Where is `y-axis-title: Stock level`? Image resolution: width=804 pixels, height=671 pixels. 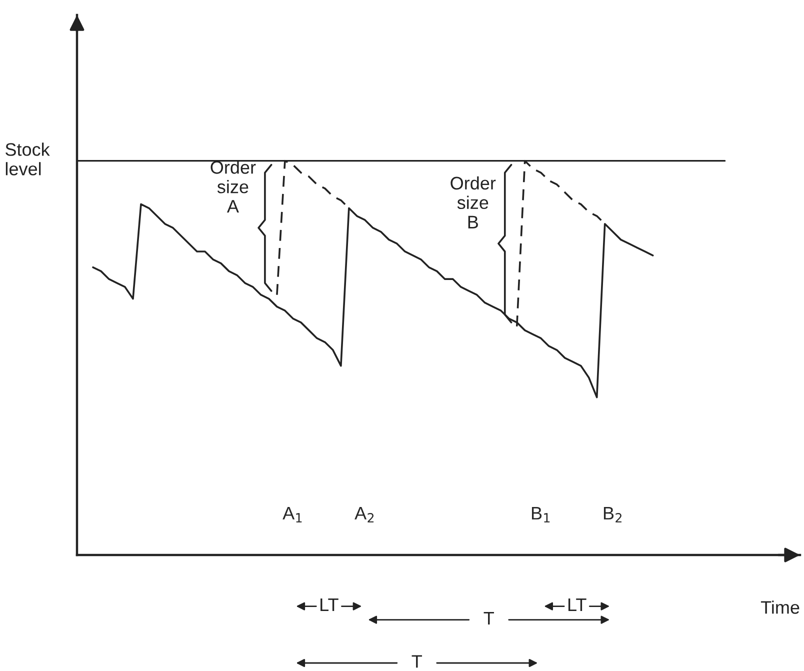
y-axis-title: Stock level is located at coordinates (28, 159).